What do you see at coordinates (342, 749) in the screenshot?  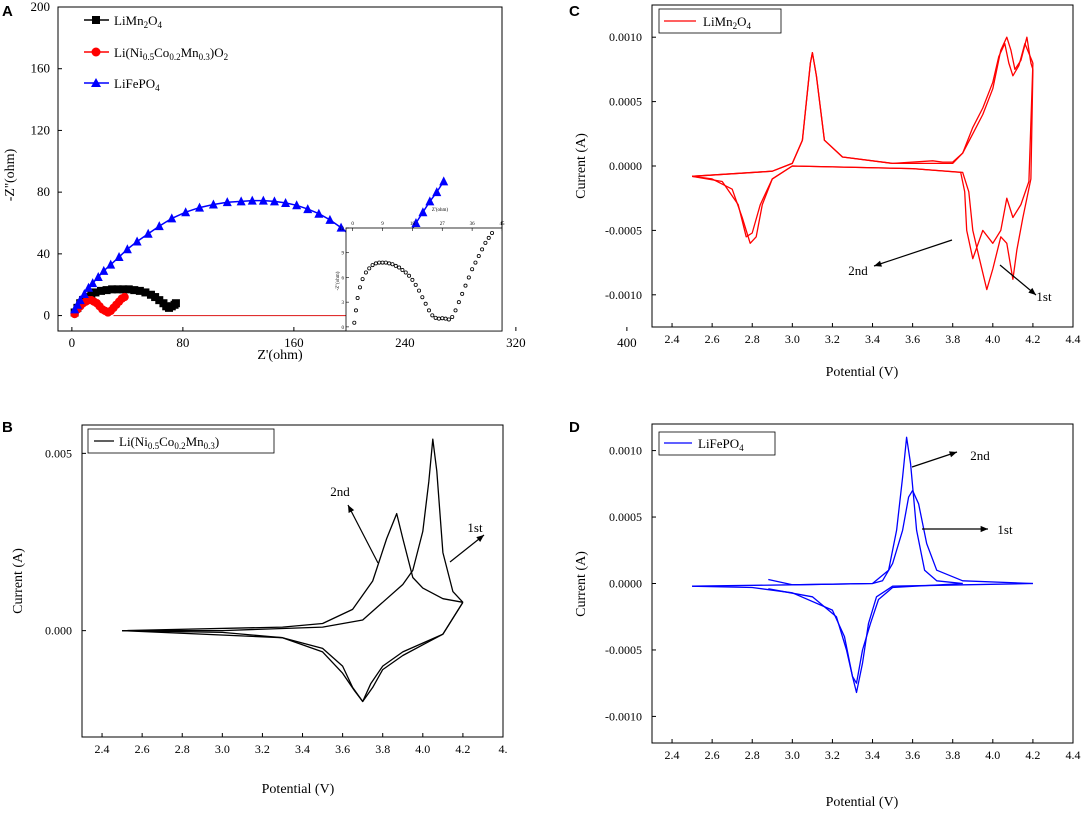 I see `panel-b-xtick-label: 3.6` at bounding box center [342, 749].